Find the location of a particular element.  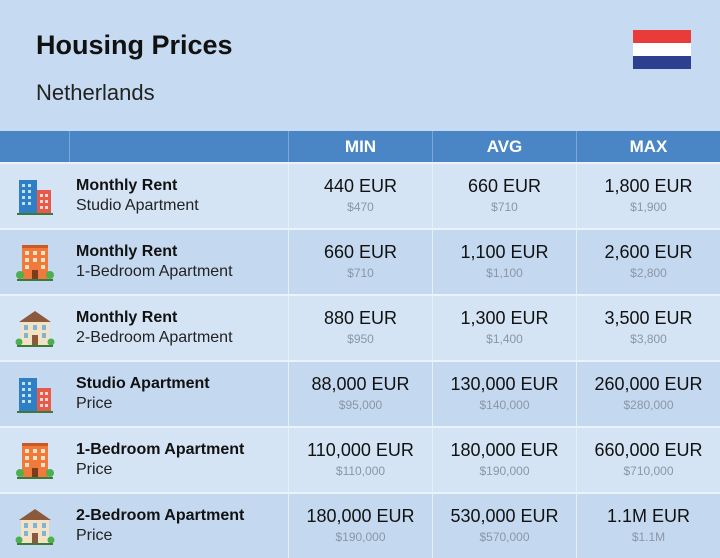

max-eur: 1.1M EUR is located at coordinates (648, 516).